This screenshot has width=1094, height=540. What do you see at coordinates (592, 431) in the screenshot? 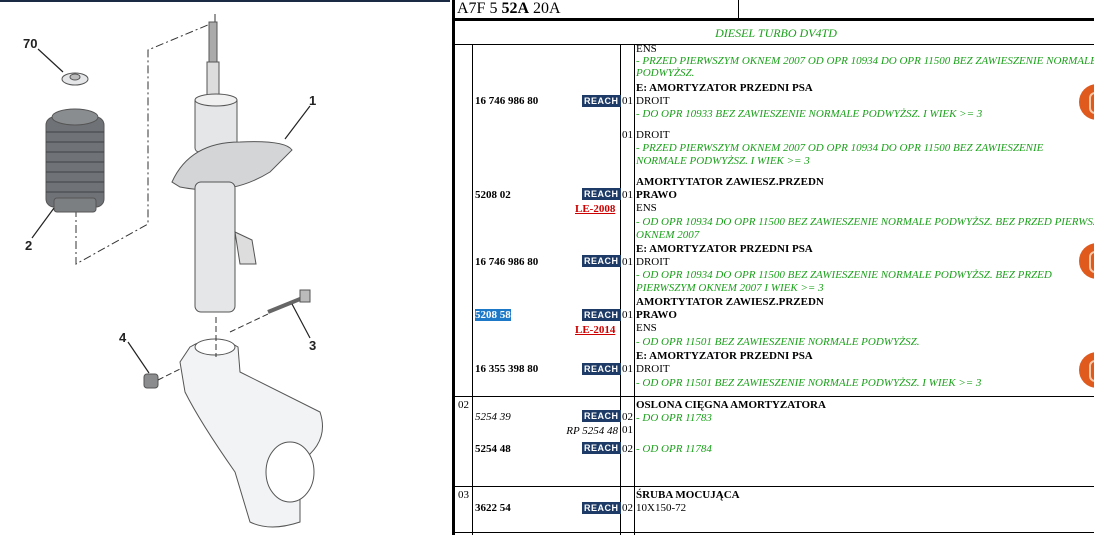
I see `replacement-part: RP 5254 48` at bounding box center [592, 431].